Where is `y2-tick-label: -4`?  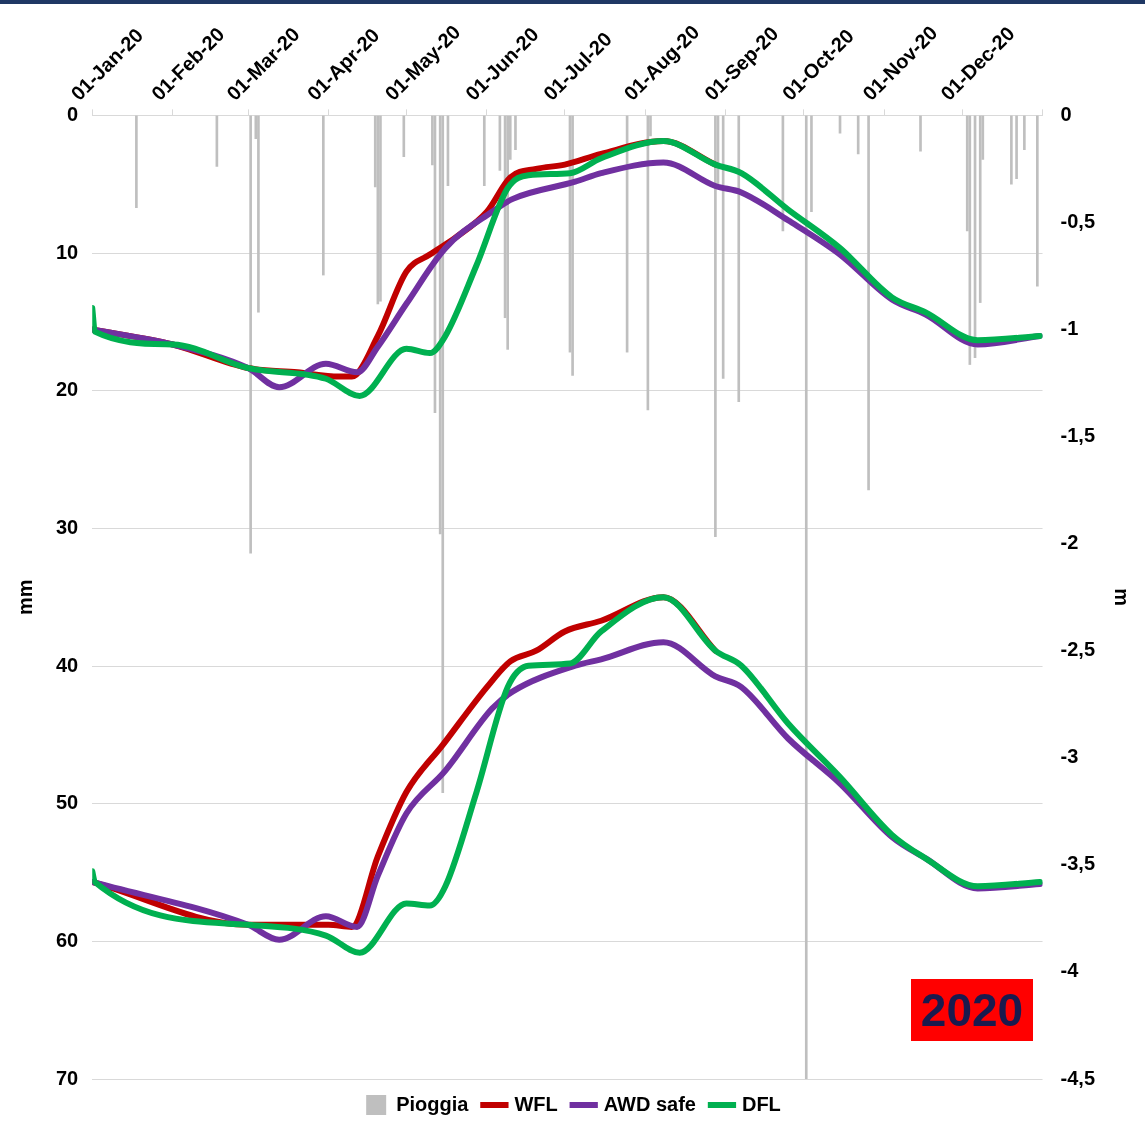
y2-tick-label: -4 is located at coordinates (1070, 970).